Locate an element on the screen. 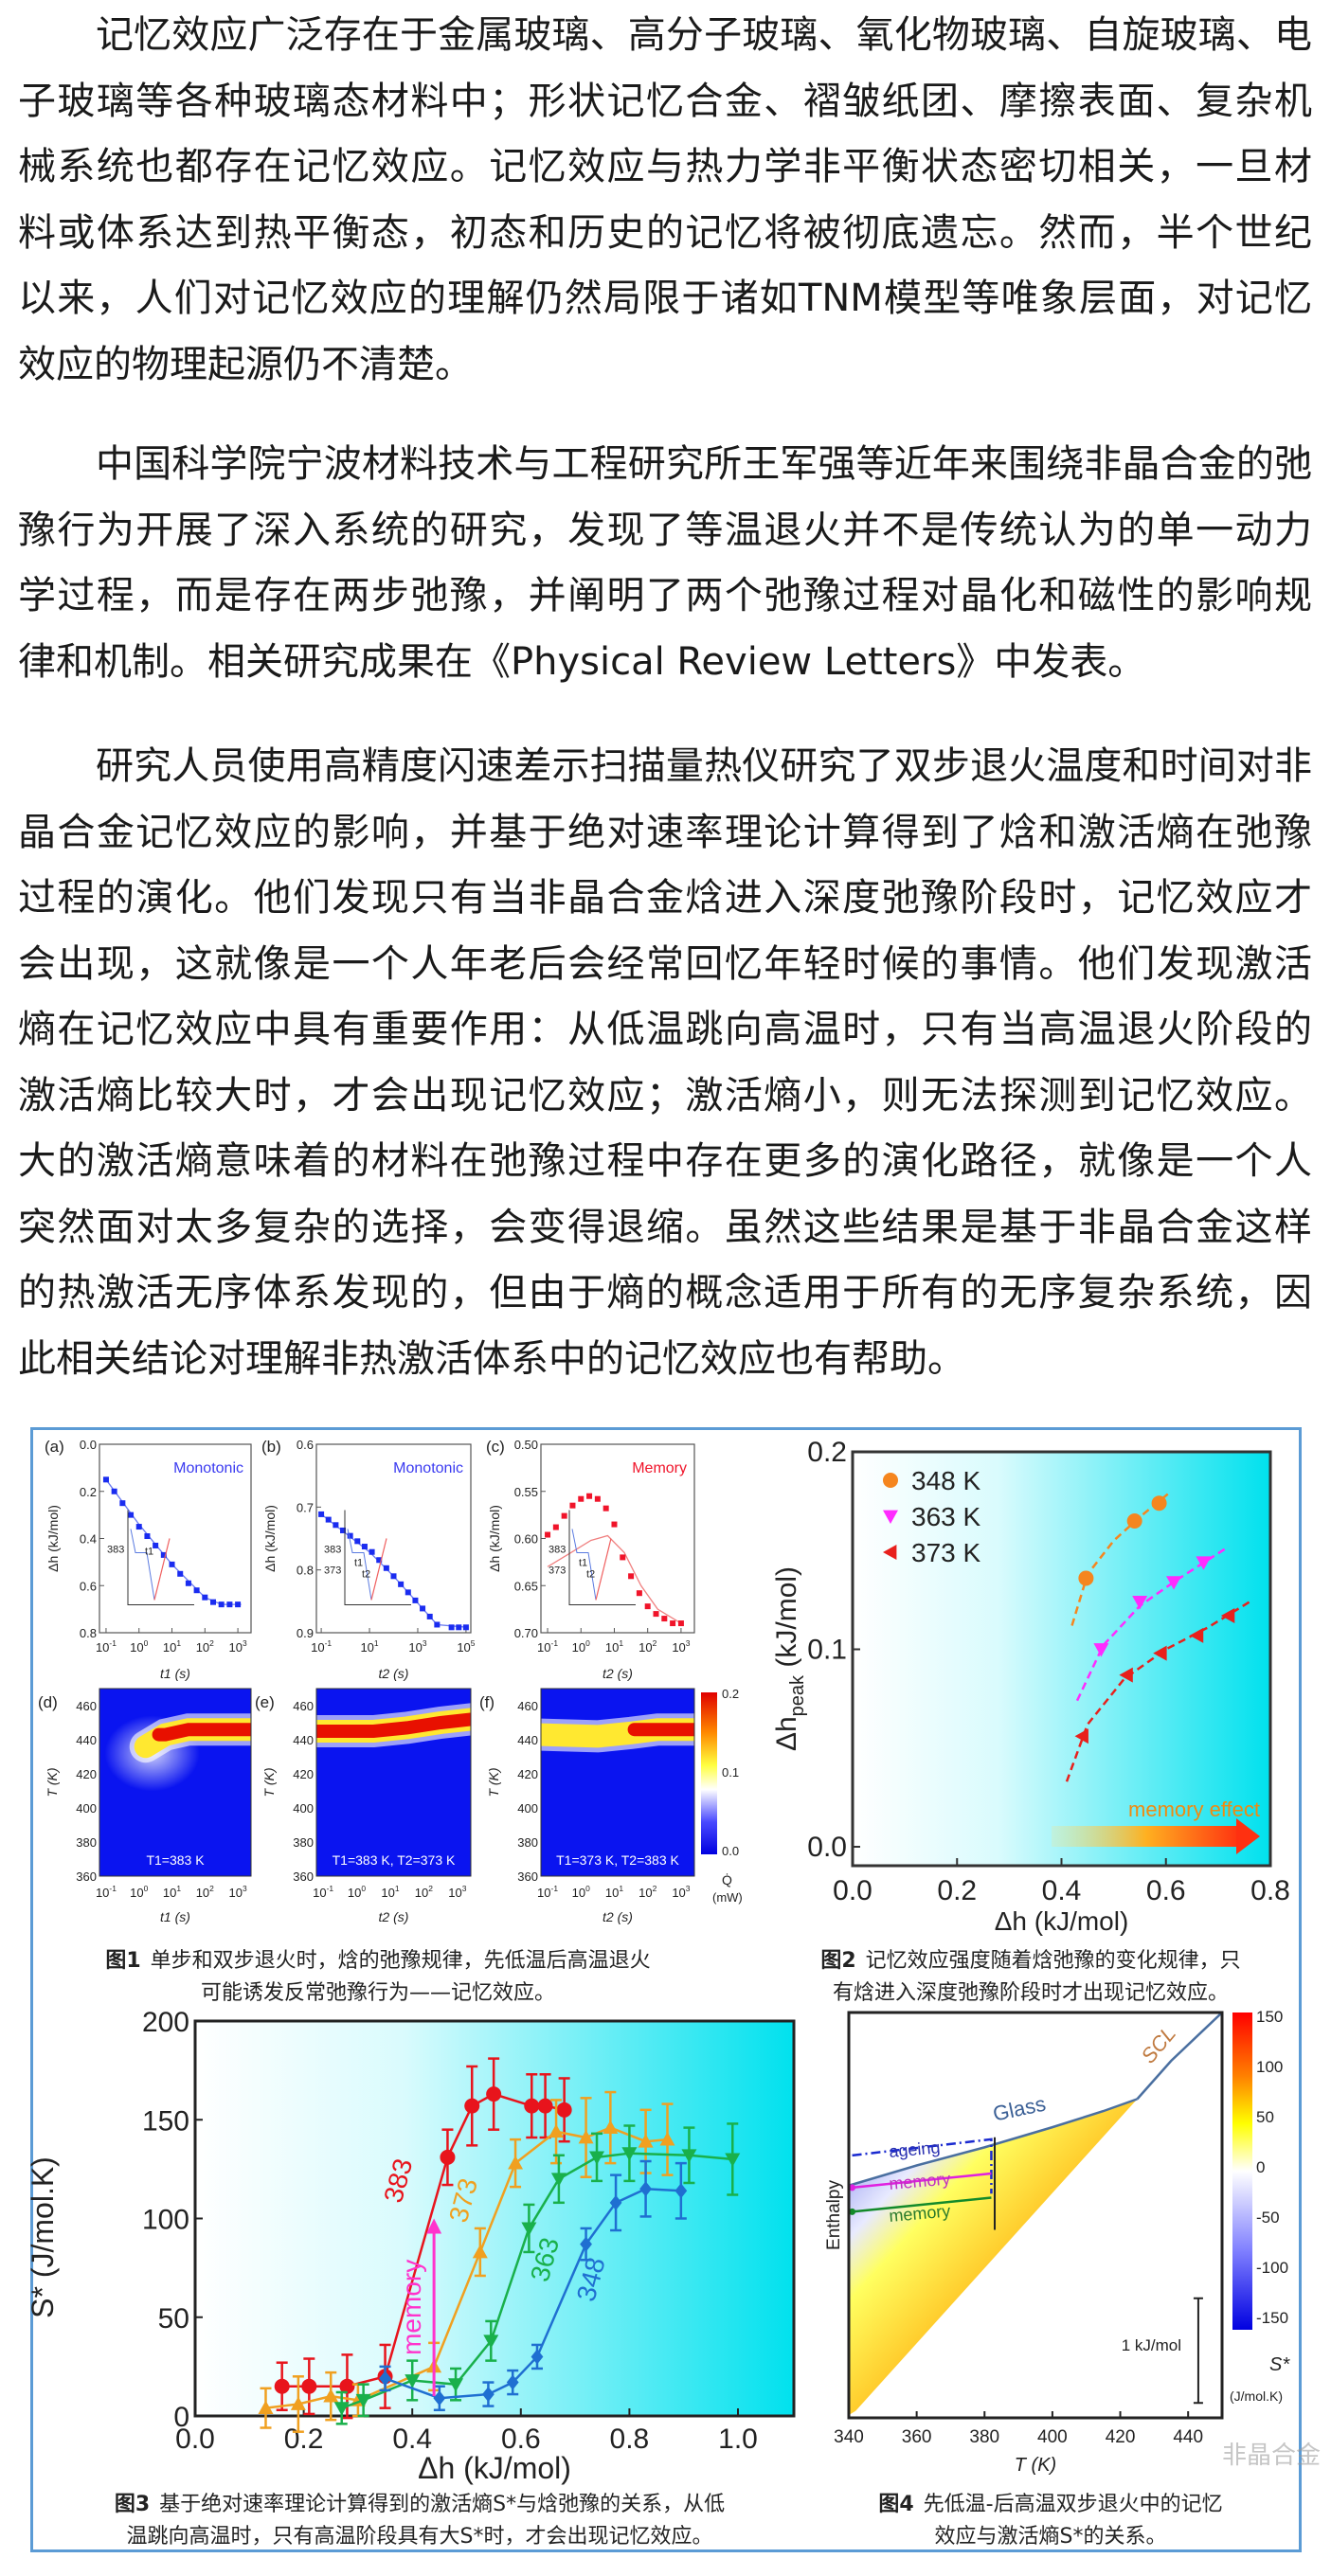  heatmap-annotation: T1=383 K is located at coordinates (175, 1860).